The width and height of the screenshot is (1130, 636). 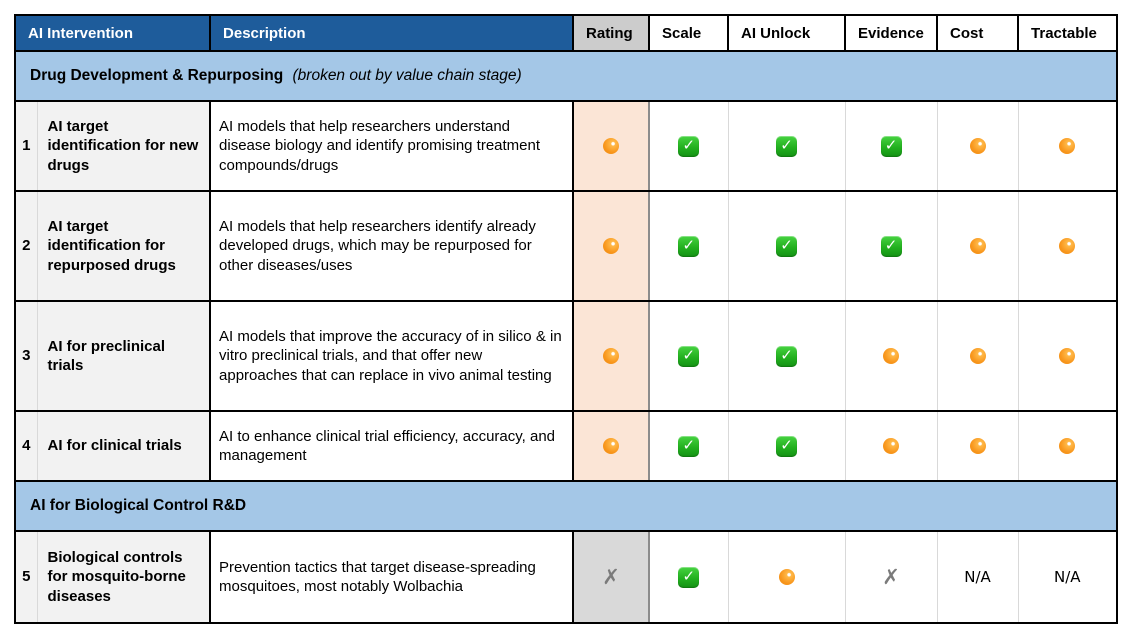 I want to click on section-header-biological-control: AI for Biological Control R&D, so click(x=566, y=506).